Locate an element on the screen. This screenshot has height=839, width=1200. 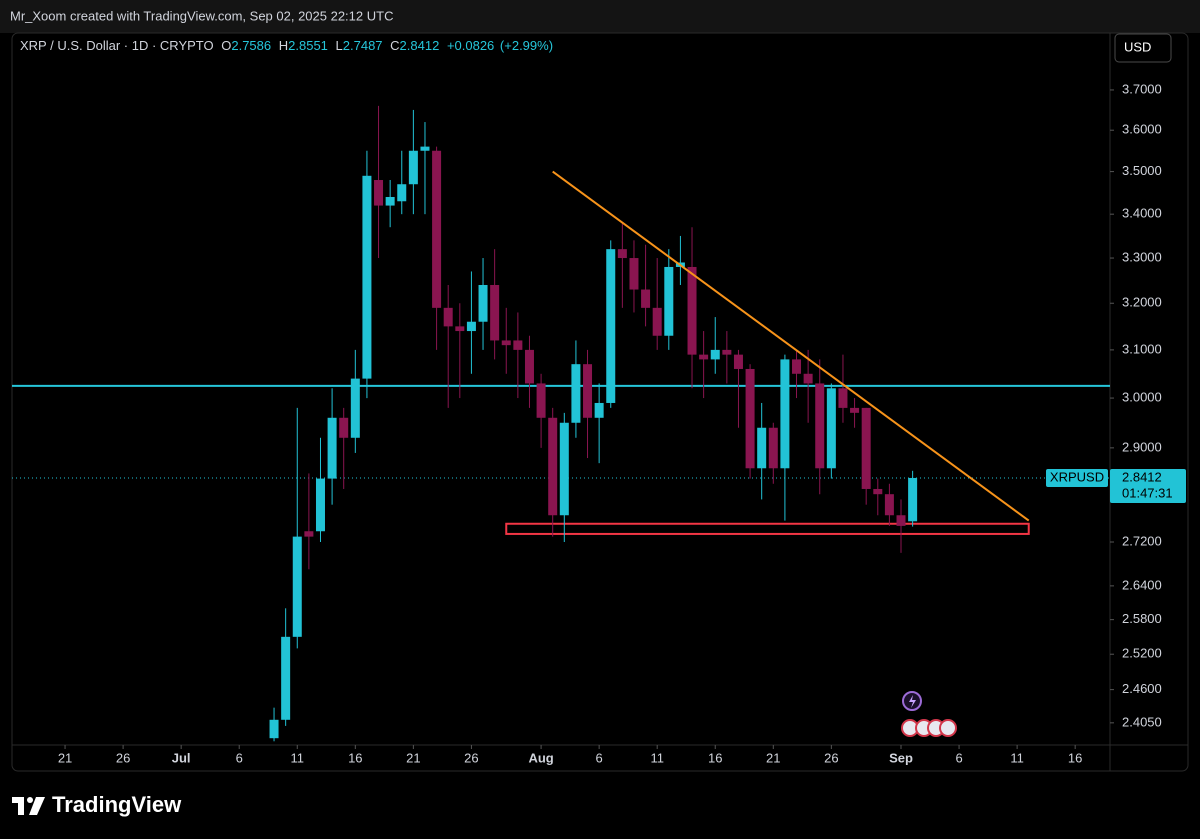
y-tick-label: 2.9000 is located at coordinates (1142, 446).